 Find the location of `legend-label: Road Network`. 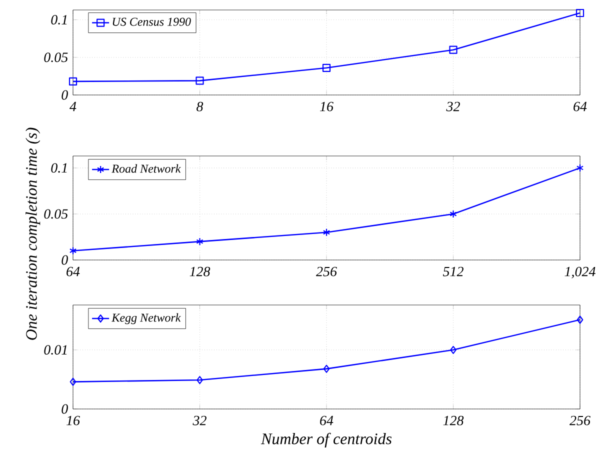

legend-label: Road Network is located at coordinates (146, 168).